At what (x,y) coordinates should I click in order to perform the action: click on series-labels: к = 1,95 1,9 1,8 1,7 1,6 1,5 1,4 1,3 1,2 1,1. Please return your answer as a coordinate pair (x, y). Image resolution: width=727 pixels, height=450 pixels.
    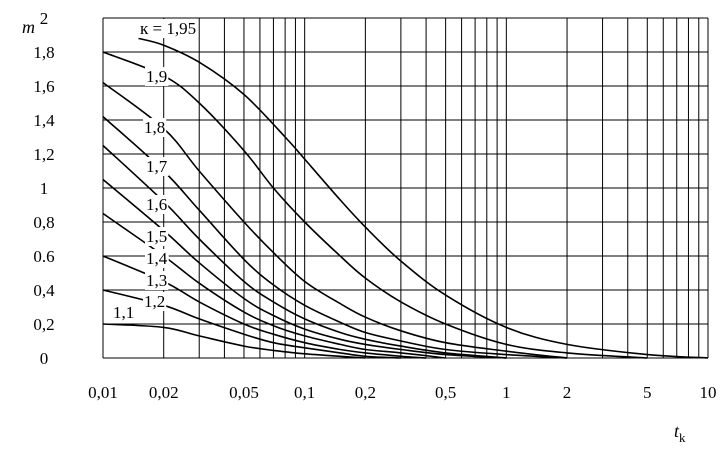
    Looking at the image, I should click on (155, 170).